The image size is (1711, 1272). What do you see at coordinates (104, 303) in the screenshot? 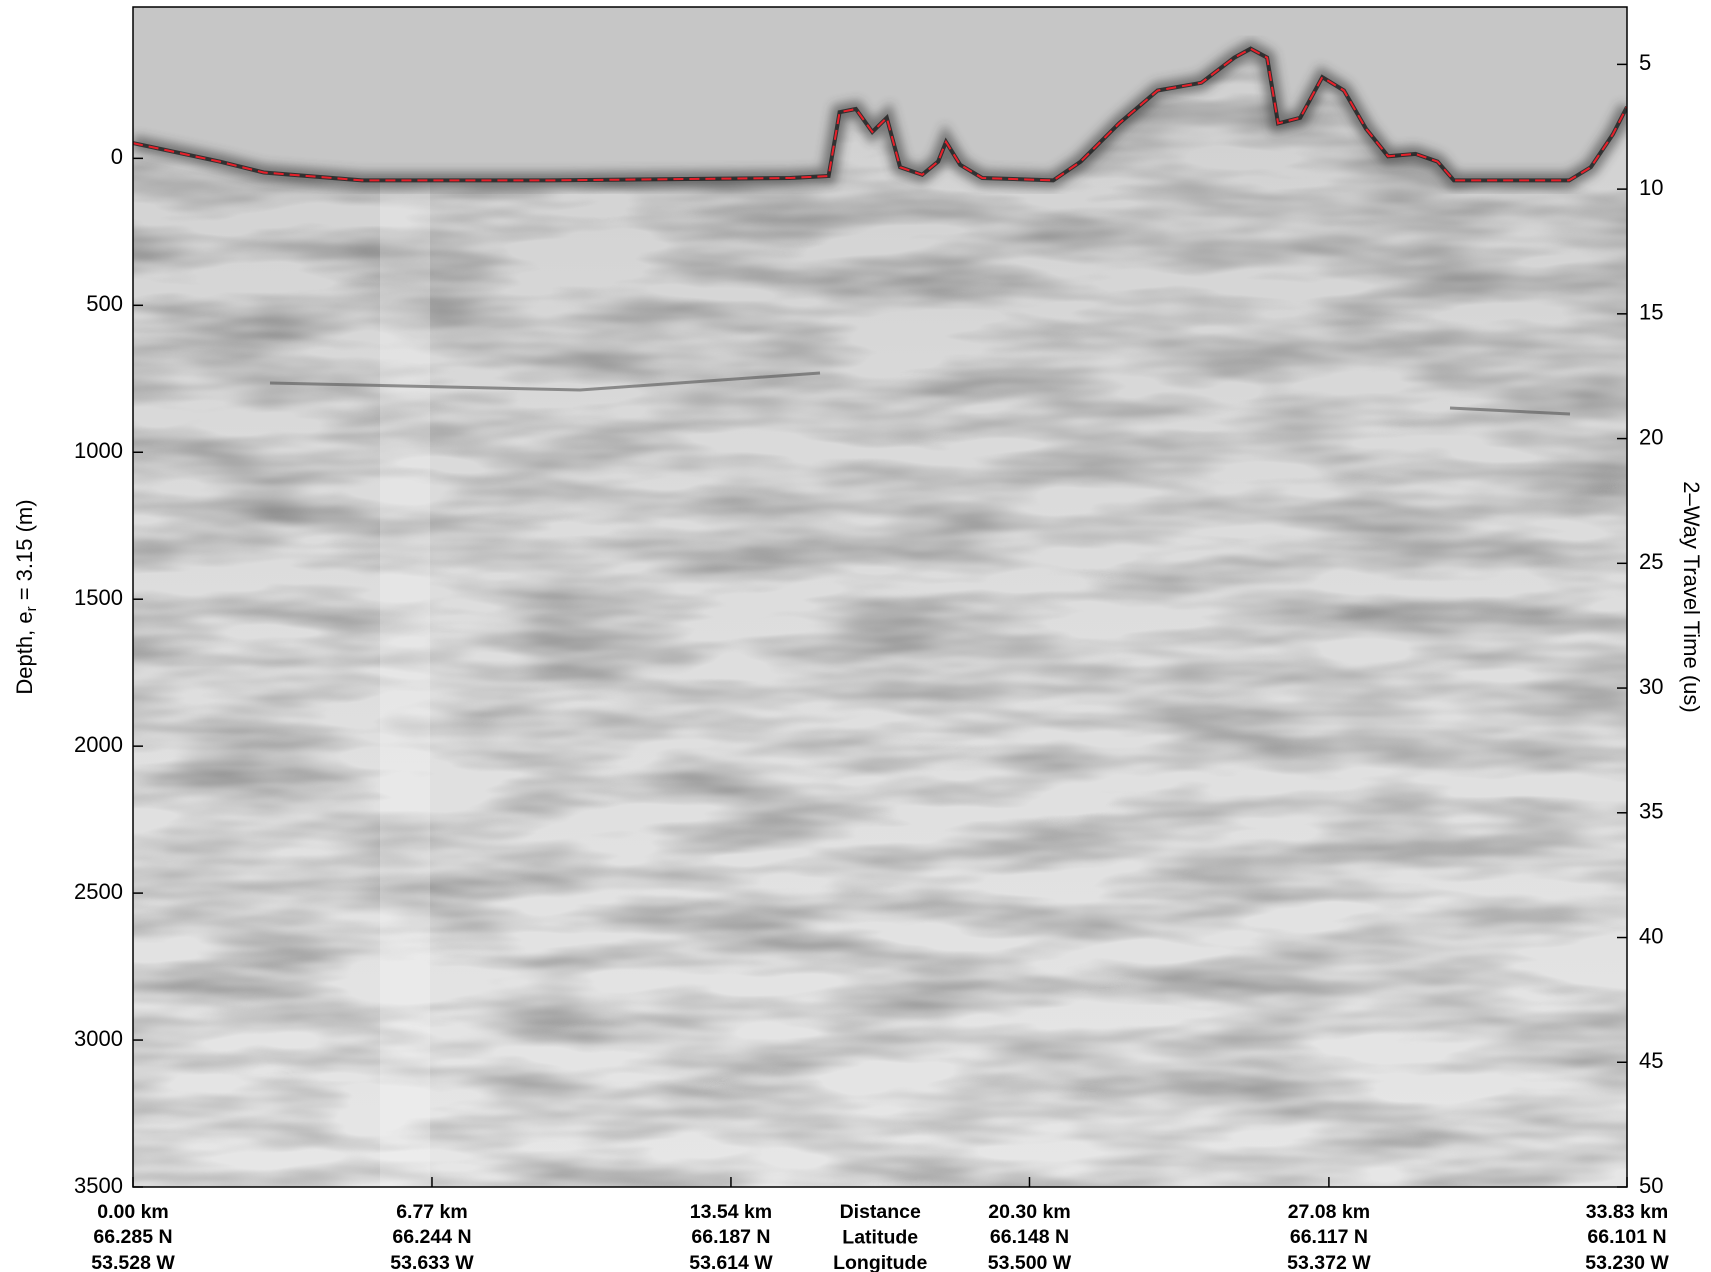
I see `y-tick-label: 500` at bounding box center [104, 303].